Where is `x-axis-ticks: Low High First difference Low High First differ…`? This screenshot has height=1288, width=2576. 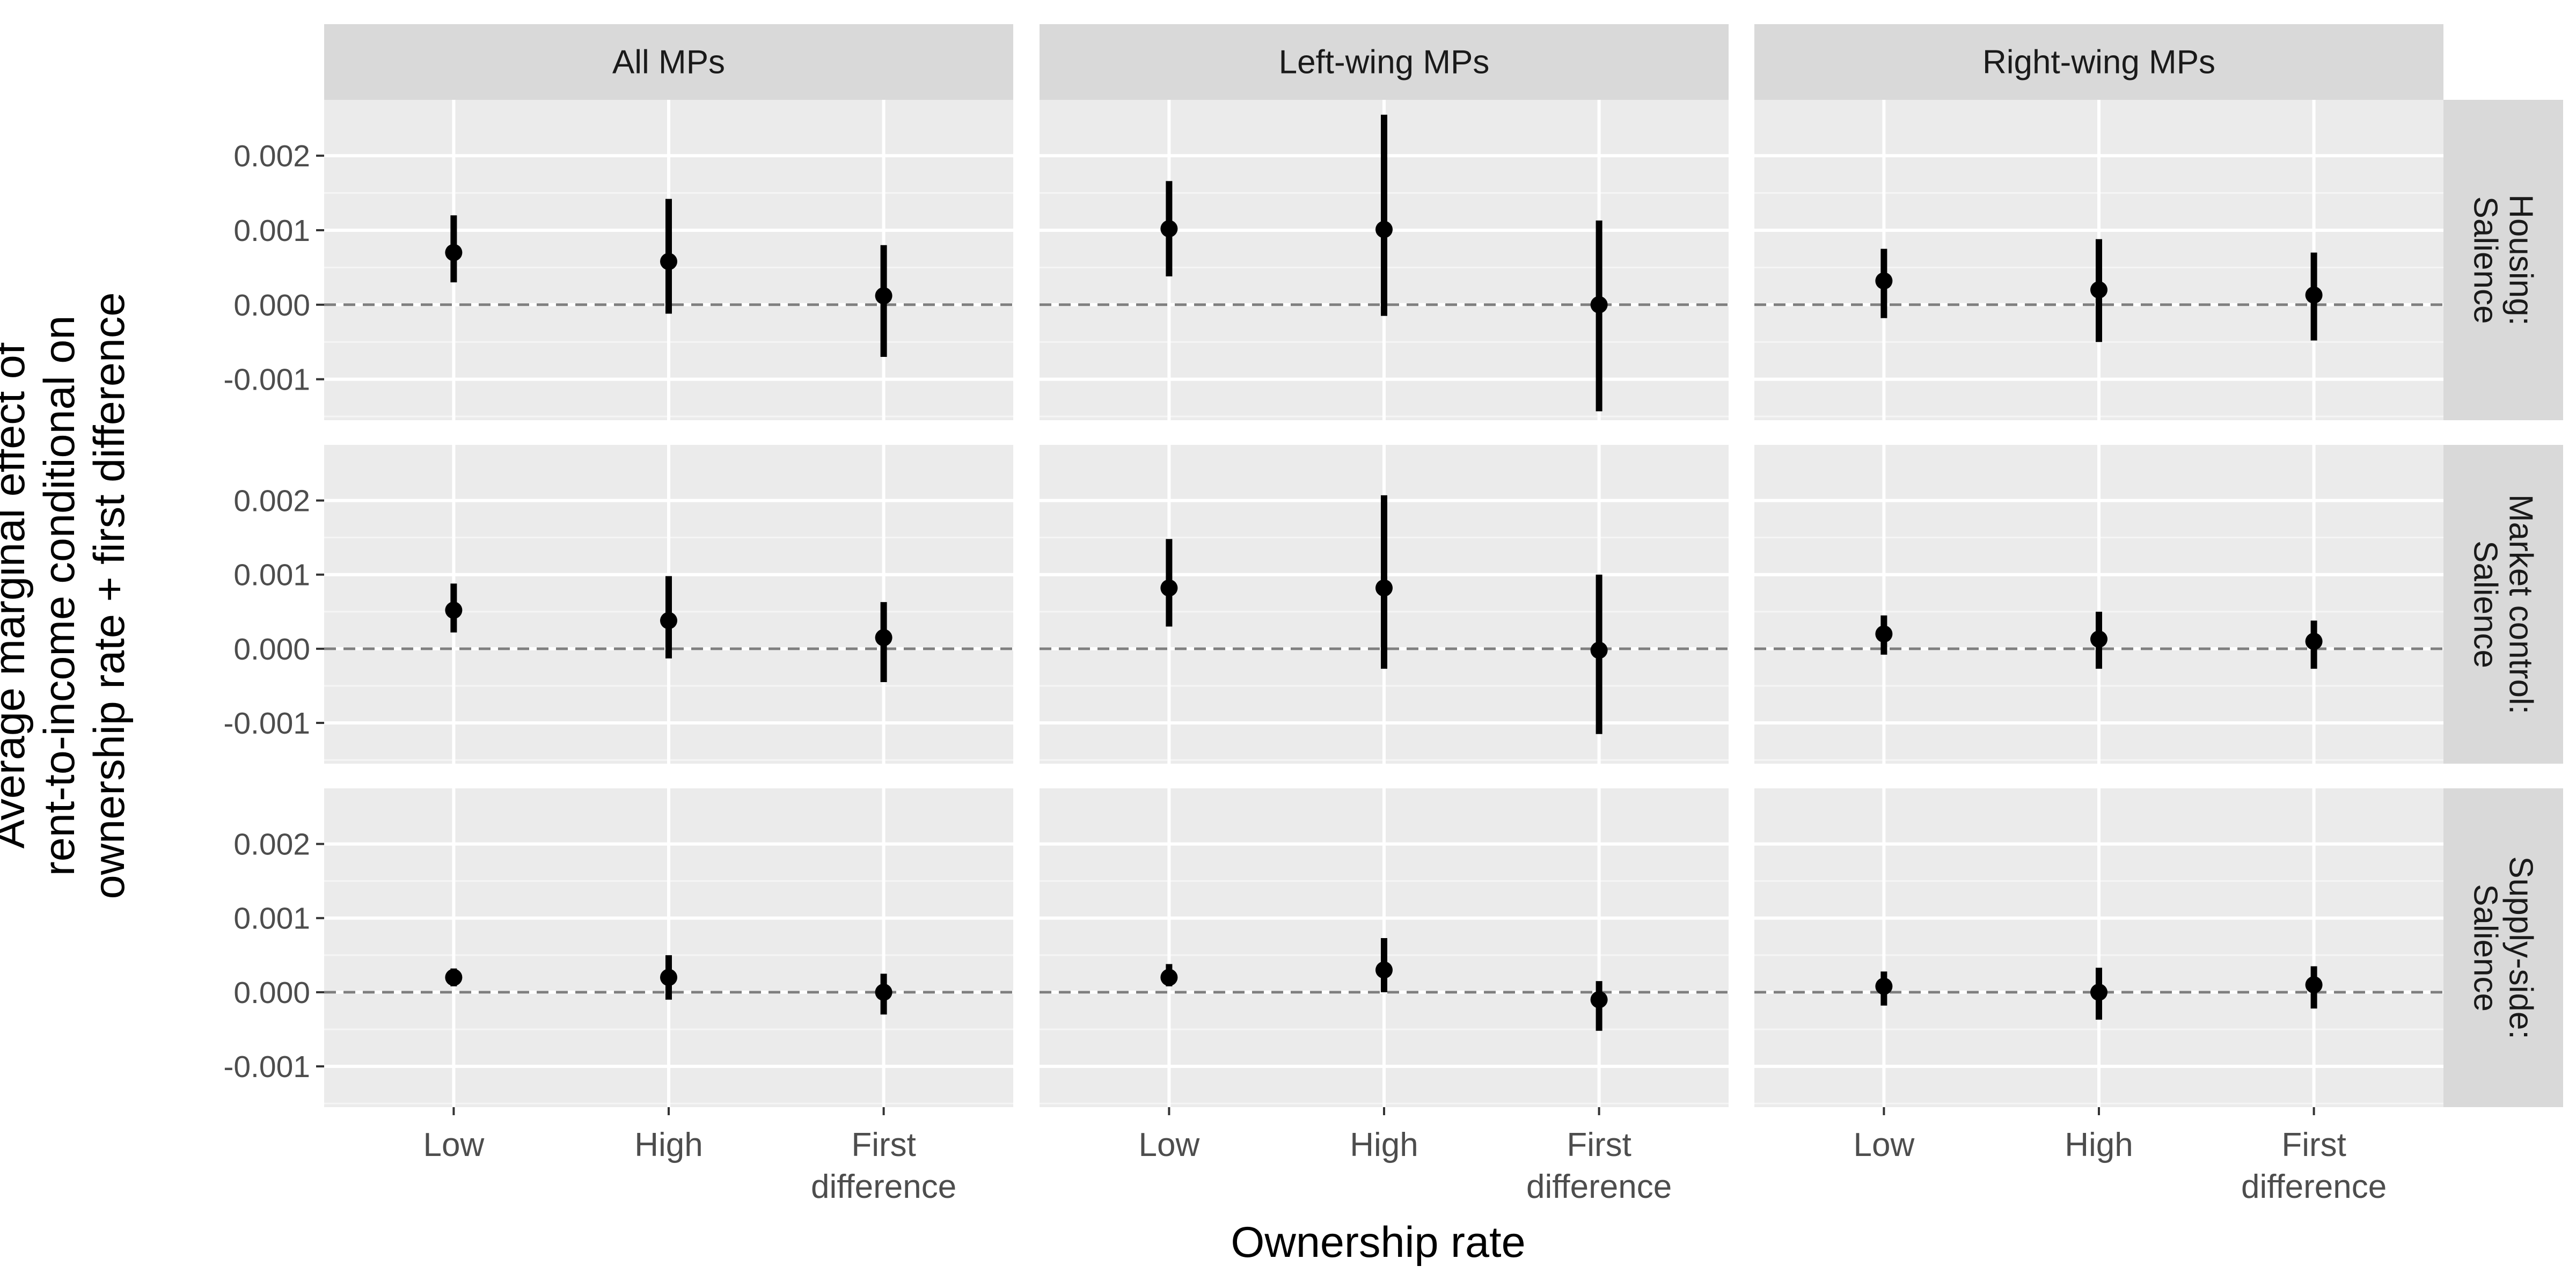
x-axis-ticks: Low High First difference Low High First differ… is located at coordinates (1405, 1156).